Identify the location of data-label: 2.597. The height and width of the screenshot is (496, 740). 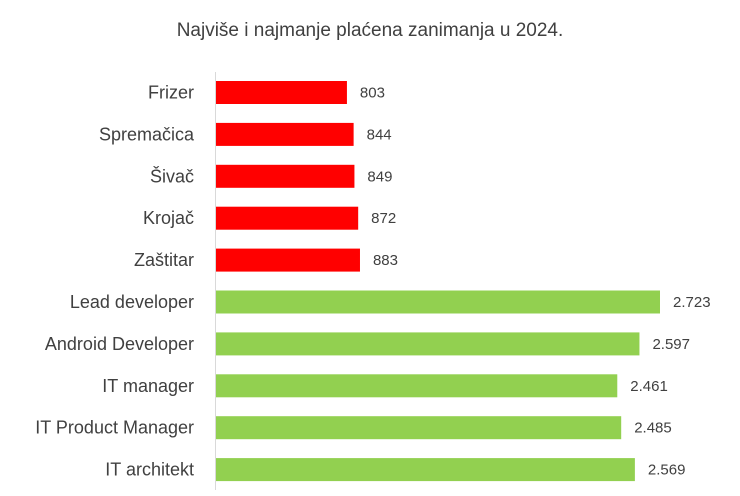
(671, 344).